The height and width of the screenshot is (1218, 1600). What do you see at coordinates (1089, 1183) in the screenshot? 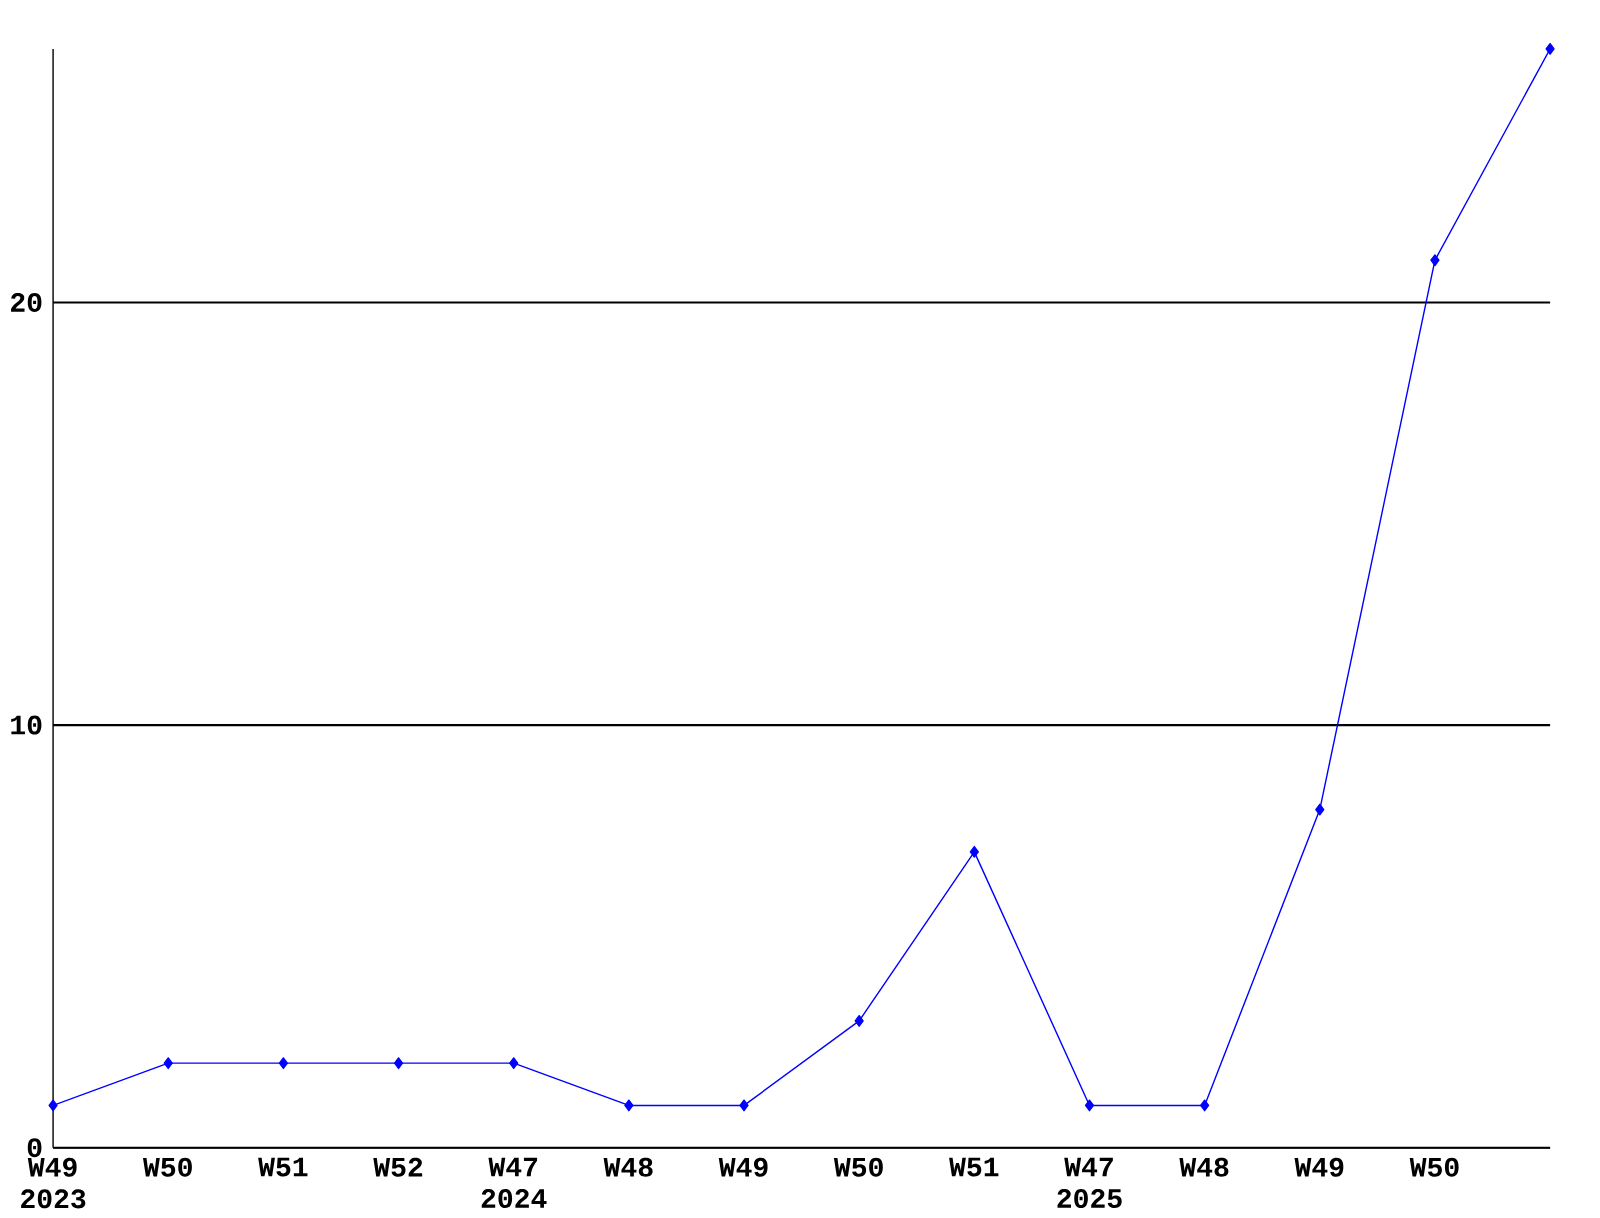
I see `x-tick-label: W47 2025` at bounding box center [1089, 1183].